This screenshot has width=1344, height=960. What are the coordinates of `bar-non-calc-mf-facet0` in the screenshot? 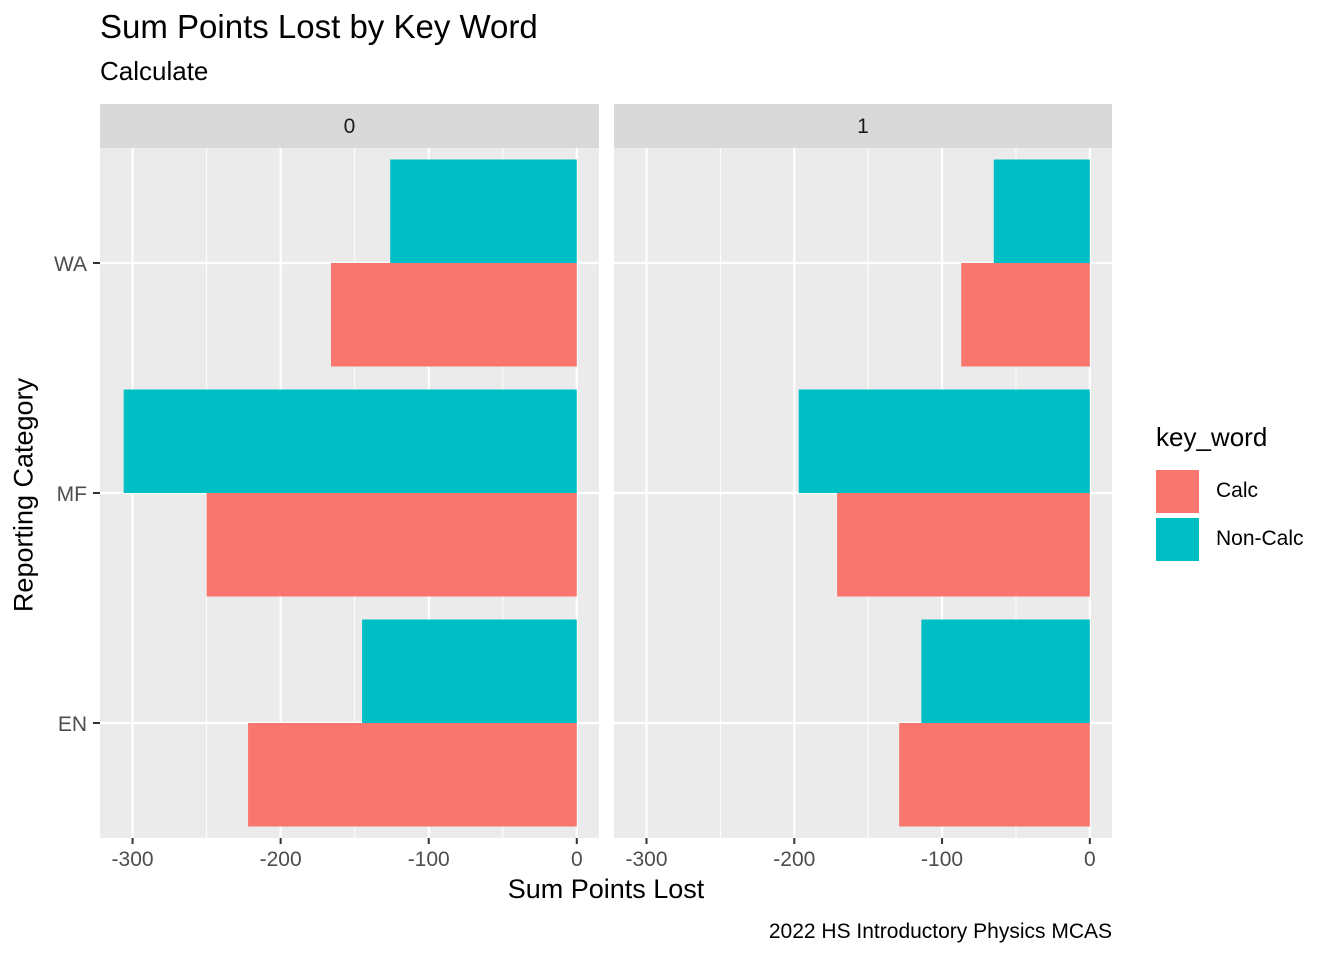 It's located at (350, 441).